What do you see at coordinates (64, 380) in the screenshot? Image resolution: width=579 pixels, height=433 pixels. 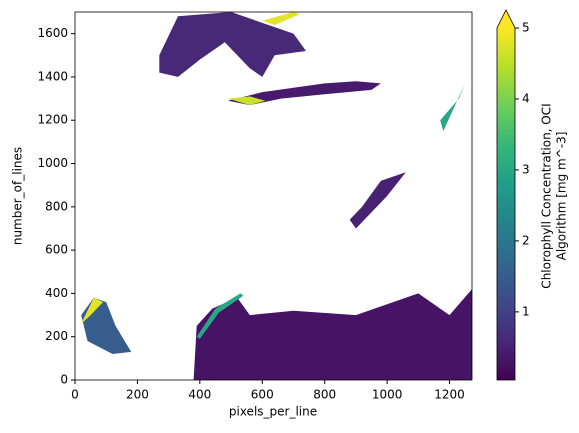 I see `y-tick-label: 0` at bounding box center [64, 380].